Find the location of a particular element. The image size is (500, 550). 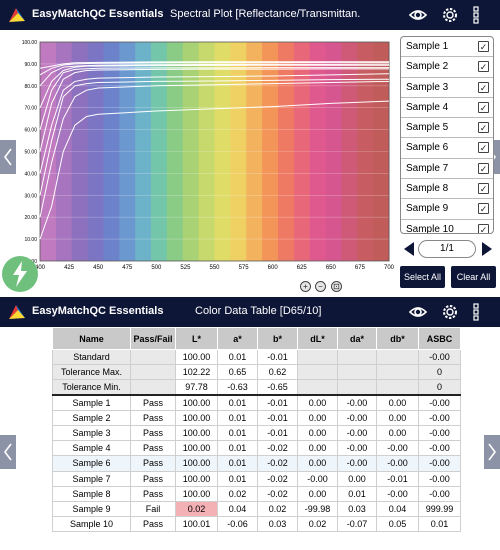

table-row: Tolerance Max. 102.22 0.65 0.62 0 is located at coordinates (256, 372).